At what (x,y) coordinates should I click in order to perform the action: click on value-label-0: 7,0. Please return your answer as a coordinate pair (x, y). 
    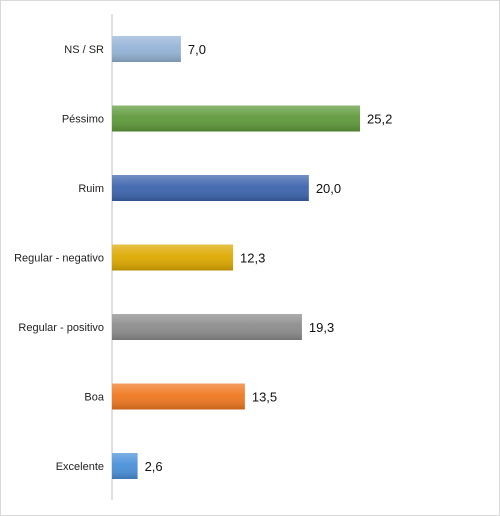
    Looking at the image, I should click on (197, 49).